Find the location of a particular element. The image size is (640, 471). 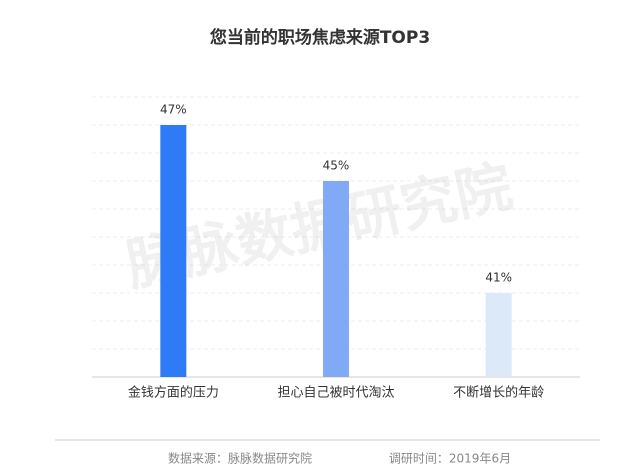

x-tick-label: 不断增长的年龄 is located at coordinates (498, 393).